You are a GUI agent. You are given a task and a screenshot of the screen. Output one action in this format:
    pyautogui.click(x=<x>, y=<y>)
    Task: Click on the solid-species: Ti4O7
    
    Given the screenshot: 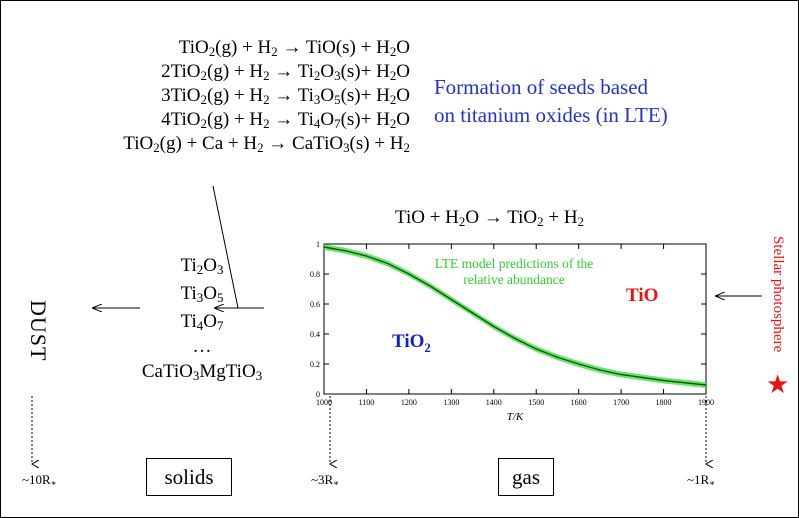 What is the action you would take?
    pyautogui.click(x=202, y=322)
    